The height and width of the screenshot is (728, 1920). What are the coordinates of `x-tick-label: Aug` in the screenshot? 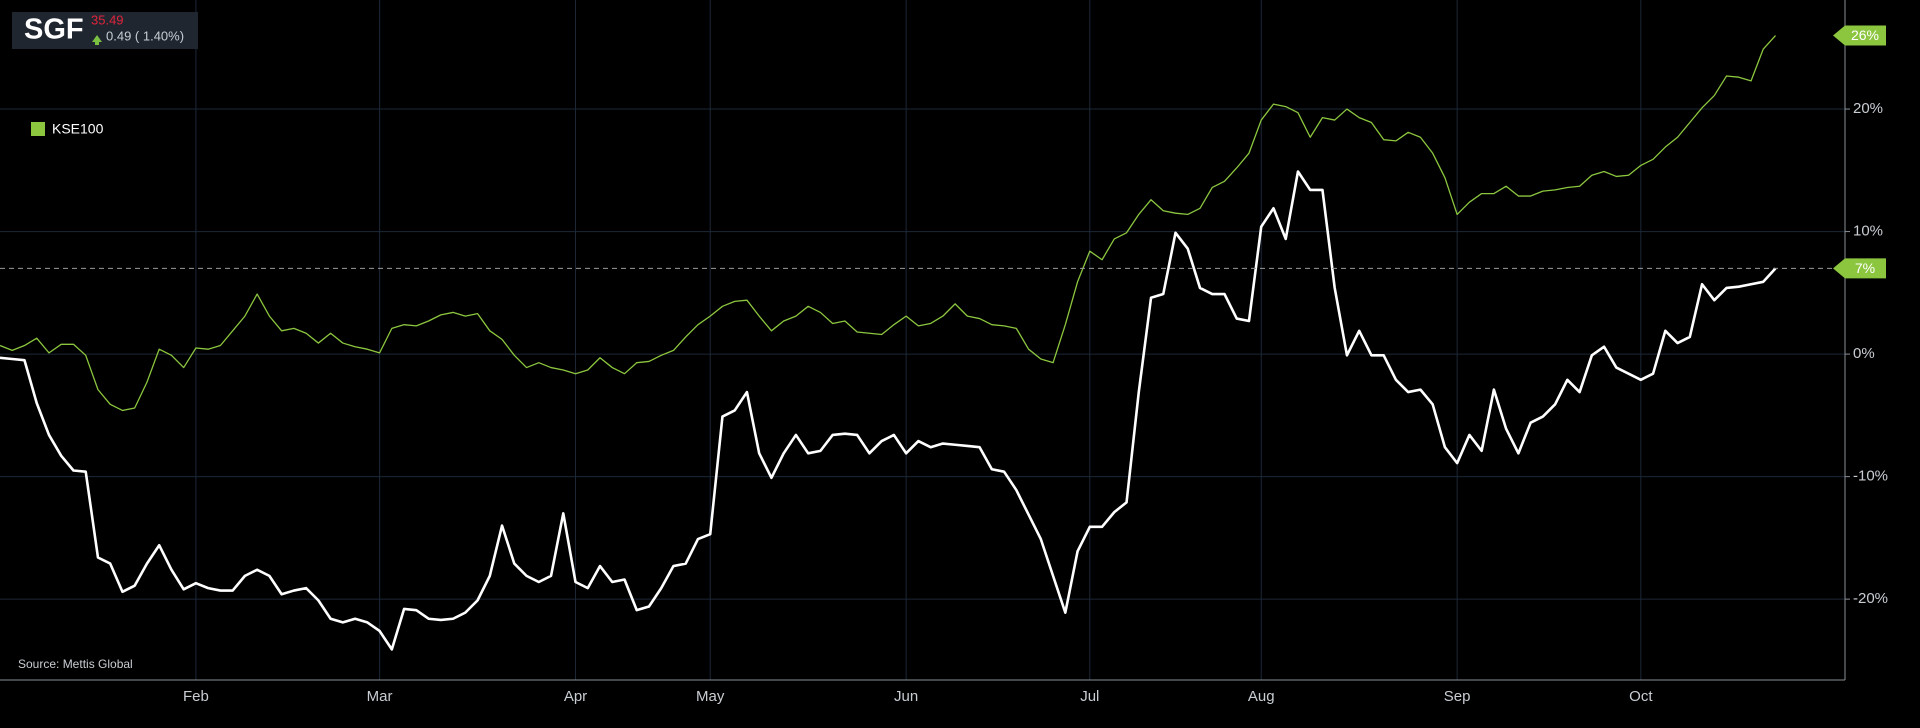 It's located at (1261, 696).